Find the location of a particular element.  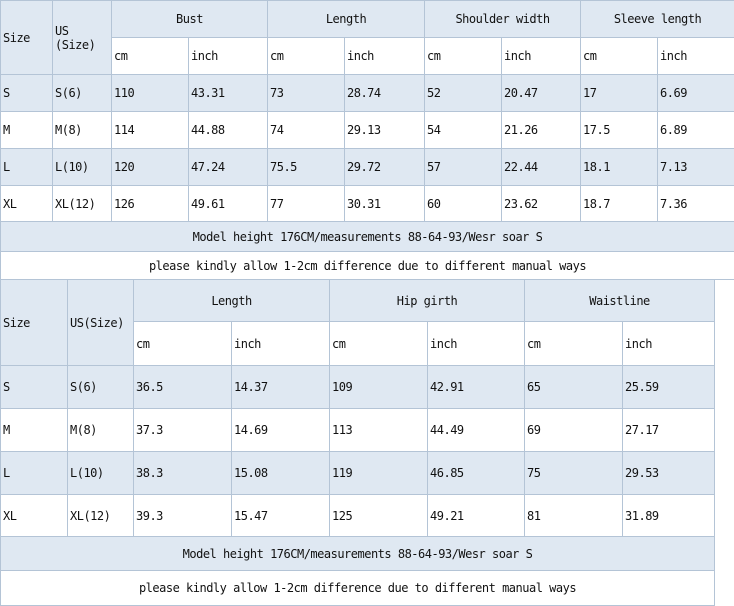

table-row: cm inch cm inch cm inch is located at coordinates (358, 343).